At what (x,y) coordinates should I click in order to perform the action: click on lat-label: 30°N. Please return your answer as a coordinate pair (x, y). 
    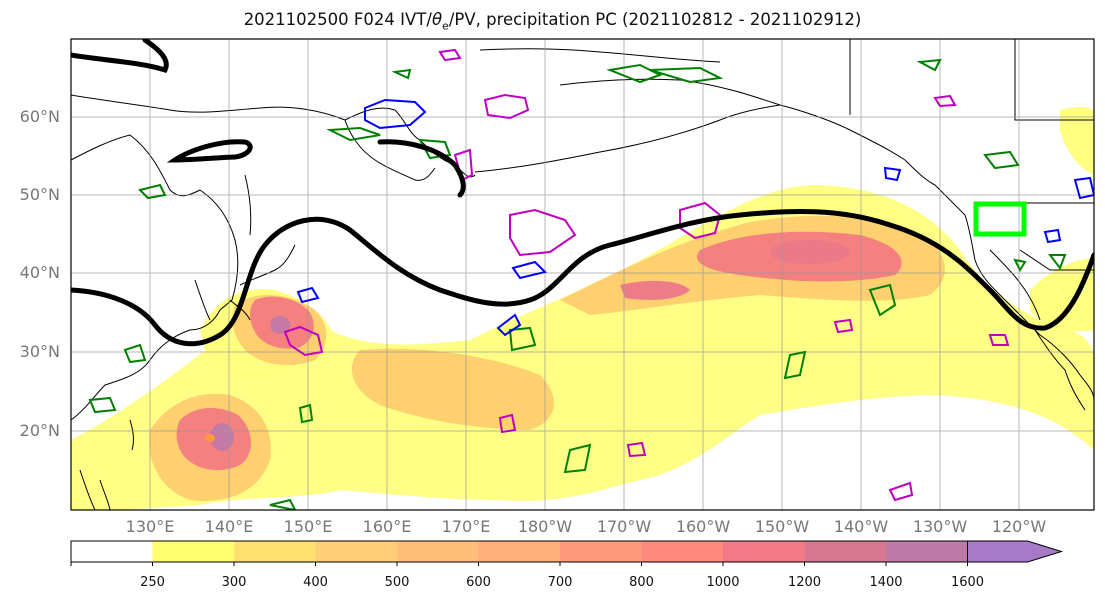
    Looking at the image, I should click on (39, 351).